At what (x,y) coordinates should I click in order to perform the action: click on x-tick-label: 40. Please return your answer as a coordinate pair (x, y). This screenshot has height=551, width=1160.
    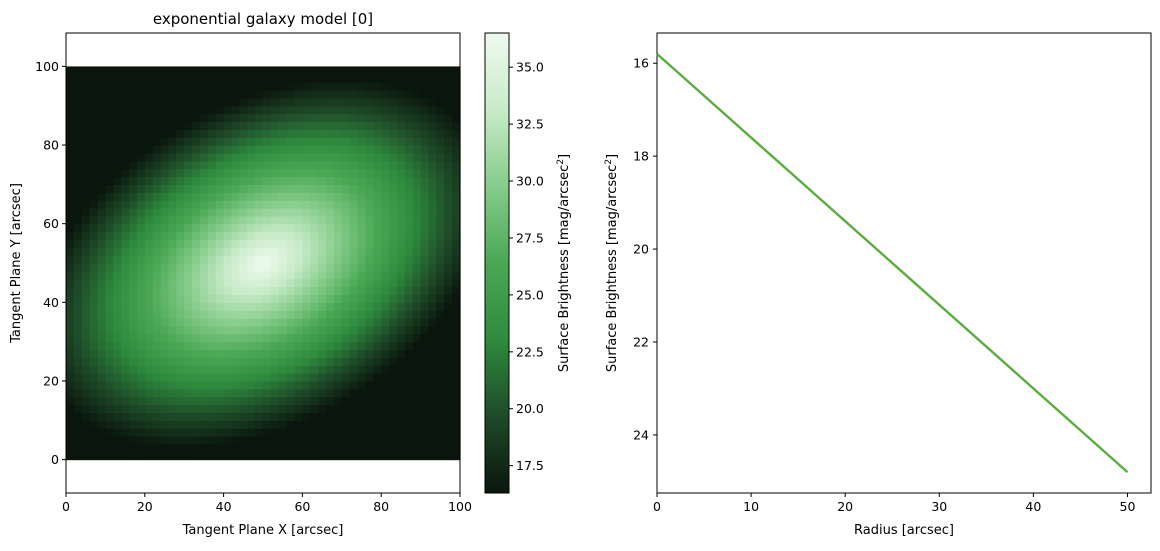
    Looking at the image, I should click on (224, 506).